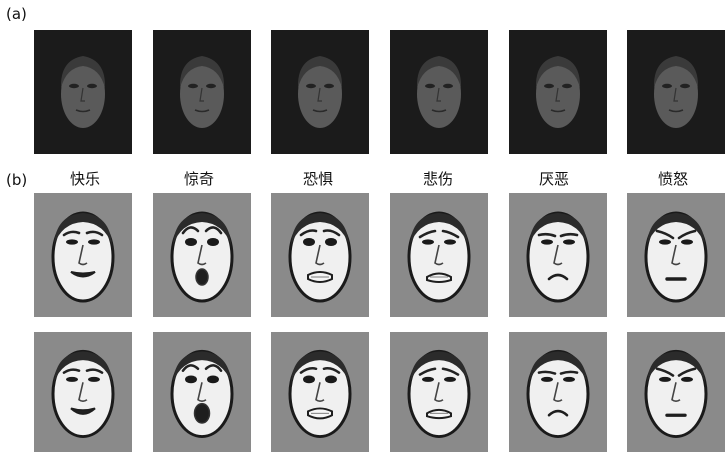 Image resolution: width=726 pixels, height=459 pixels. Describe the element at coordinates (672, 179) in the screenshot. I see `emotion-label-anger: 愤怒` at that location.